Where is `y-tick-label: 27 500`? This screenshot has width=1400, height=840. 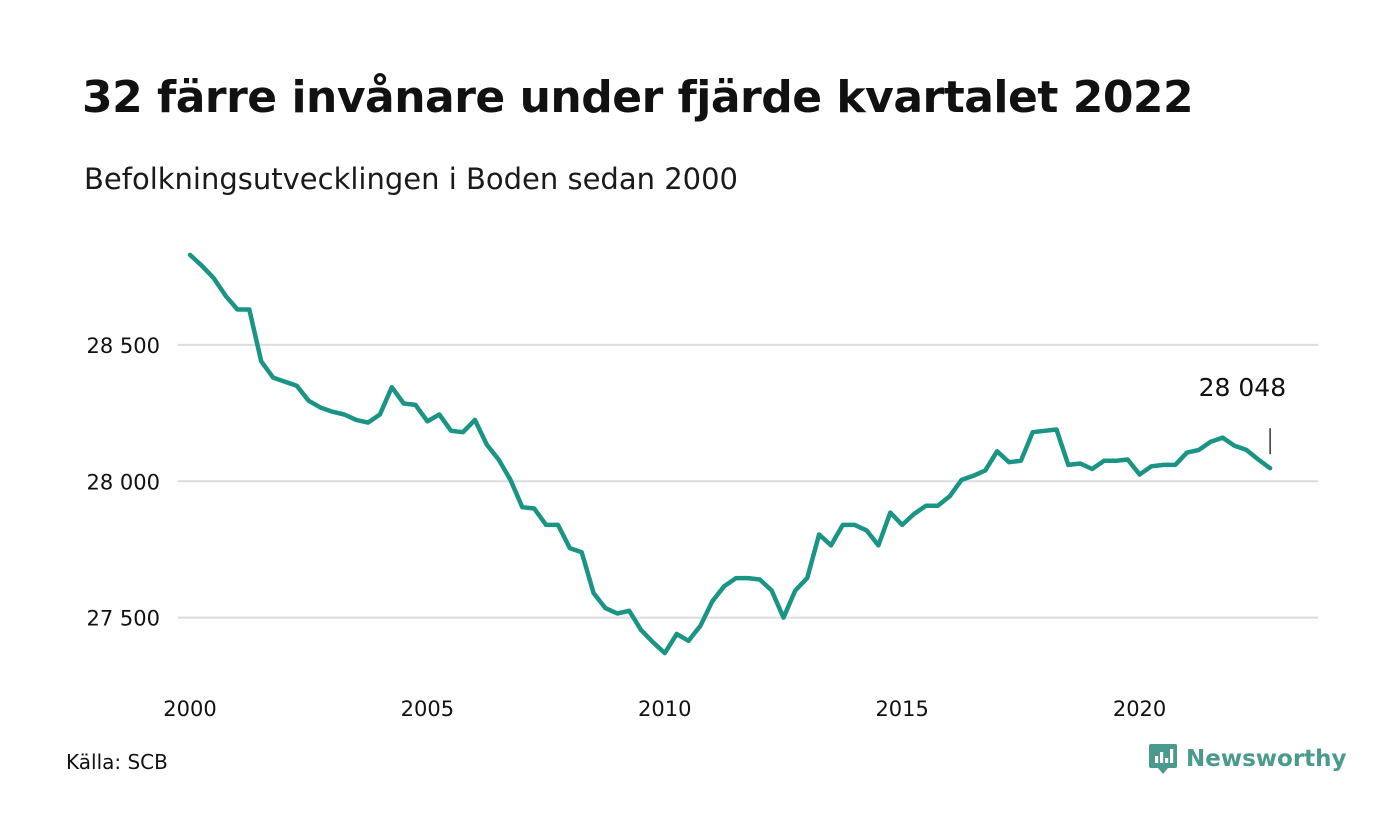 y-tick-label: 27 500 is located at coordinates (123, 619).